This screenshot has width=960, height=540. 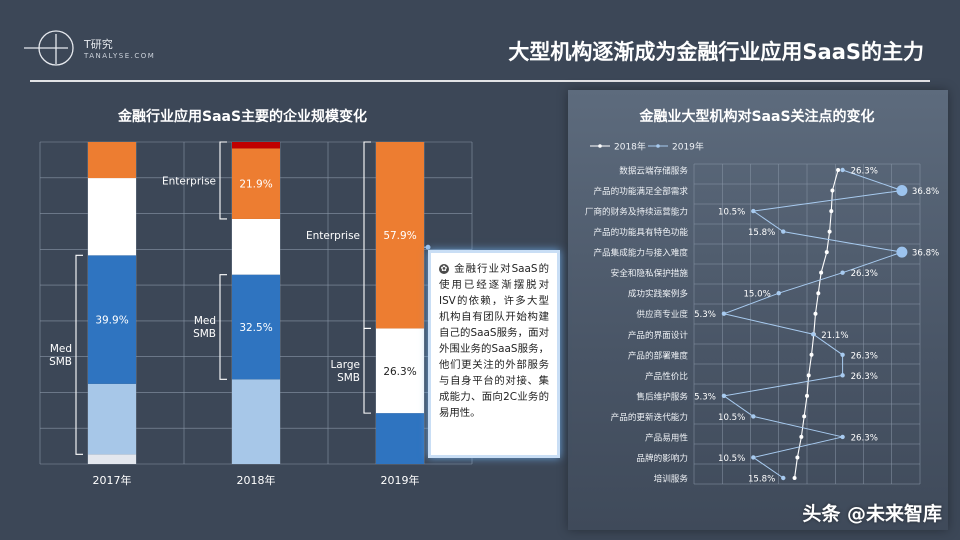 I want to click on bar-segment-red, so click(x=256, y=145).